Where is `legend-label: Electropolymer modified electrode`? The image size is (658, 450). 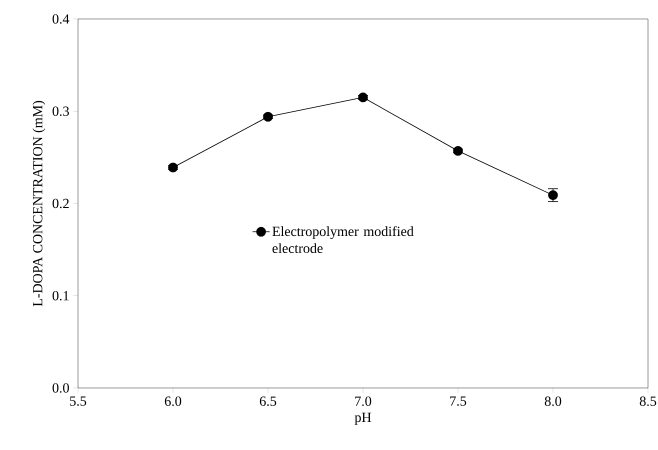 legend-label: Electropolymer modified electrode is located at coordinates (343, 240).